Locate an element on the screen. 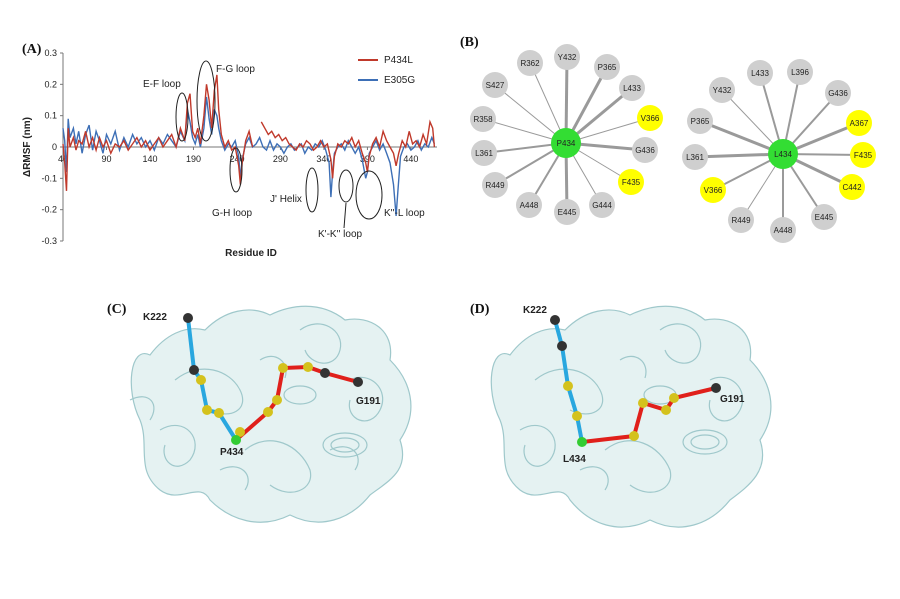 The height and width of the screenshot is (599, 900). annotation-gh-loop: G-H loop is located at coordinates (232, 213).